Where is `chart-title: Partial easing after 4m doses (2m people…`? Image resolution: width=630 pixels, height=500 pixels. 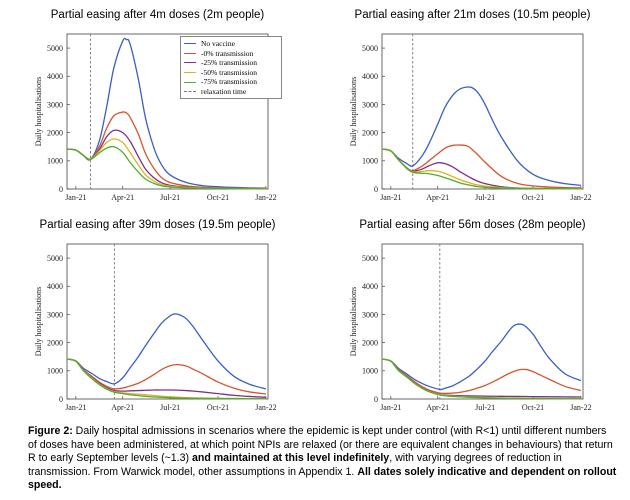
chart-title: Partial easing after 4m doses (2m people… is located at coordinates (157, 15).